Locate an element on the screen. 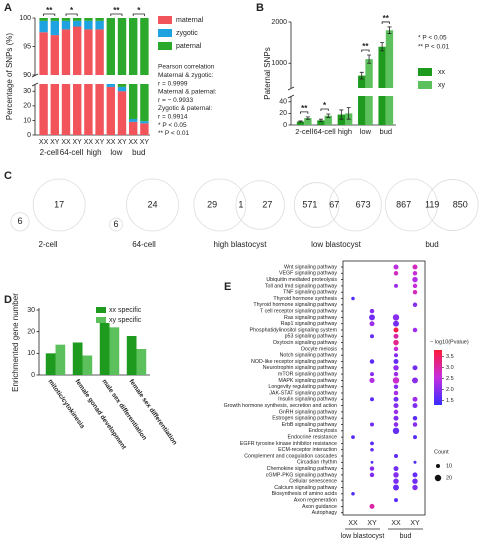  annotation: r = − 0.9933 is located at coordinates (175, 100).